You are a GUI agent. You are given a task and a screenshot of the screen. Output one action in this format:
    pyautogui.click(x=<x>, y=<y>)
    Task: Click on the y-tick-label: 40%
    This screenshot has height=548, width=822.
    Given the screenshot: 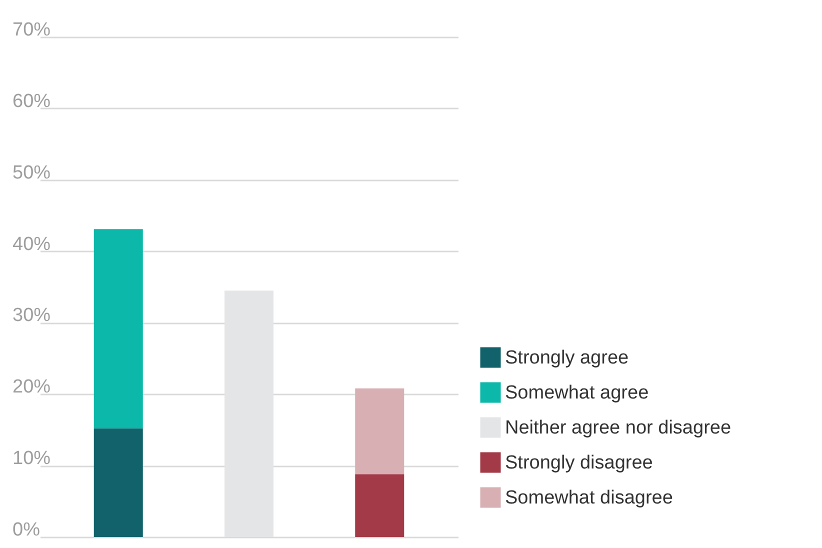 What is the action you would take?
    pyautogui.click(x=31, y=244)
    